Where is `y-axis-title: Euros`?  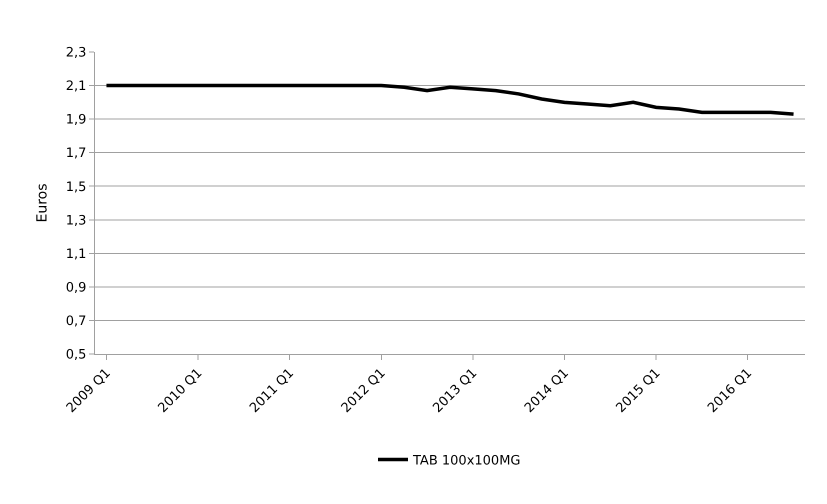 y-axis-title: Euros is located at coordinates (42, 203).